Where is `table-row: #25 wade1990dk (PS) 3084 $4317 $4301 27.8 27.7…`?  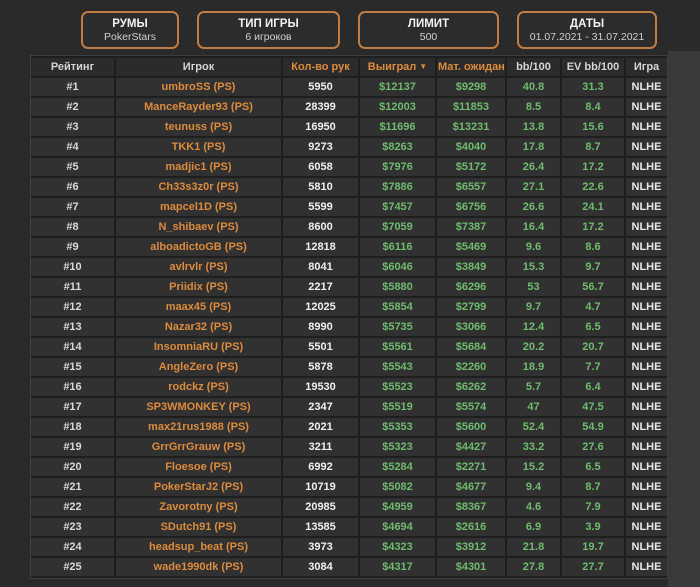 table-row: #25 wade1990dk (PS) 3084 $4317 $4301 27.8 27.7… is located at coordinates (349, 567).